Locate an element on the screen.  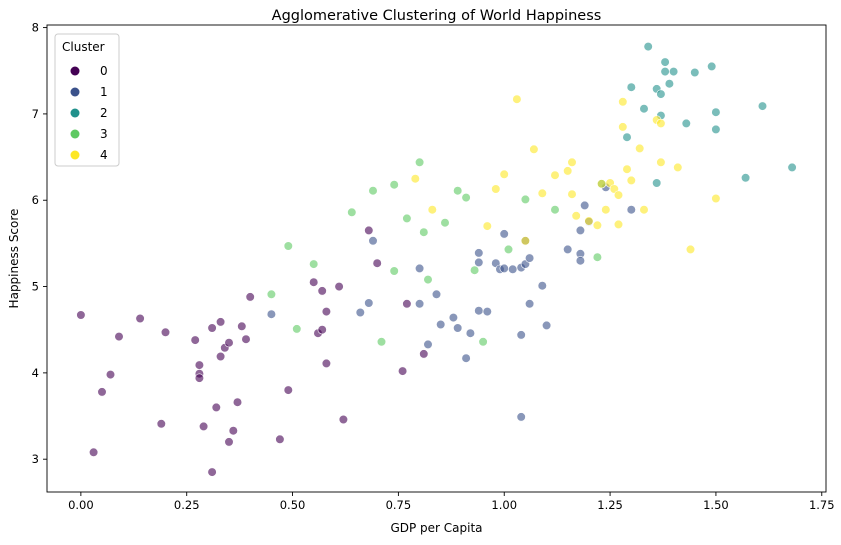
y-tick-label: 6 is located at coordinates (35, 200).